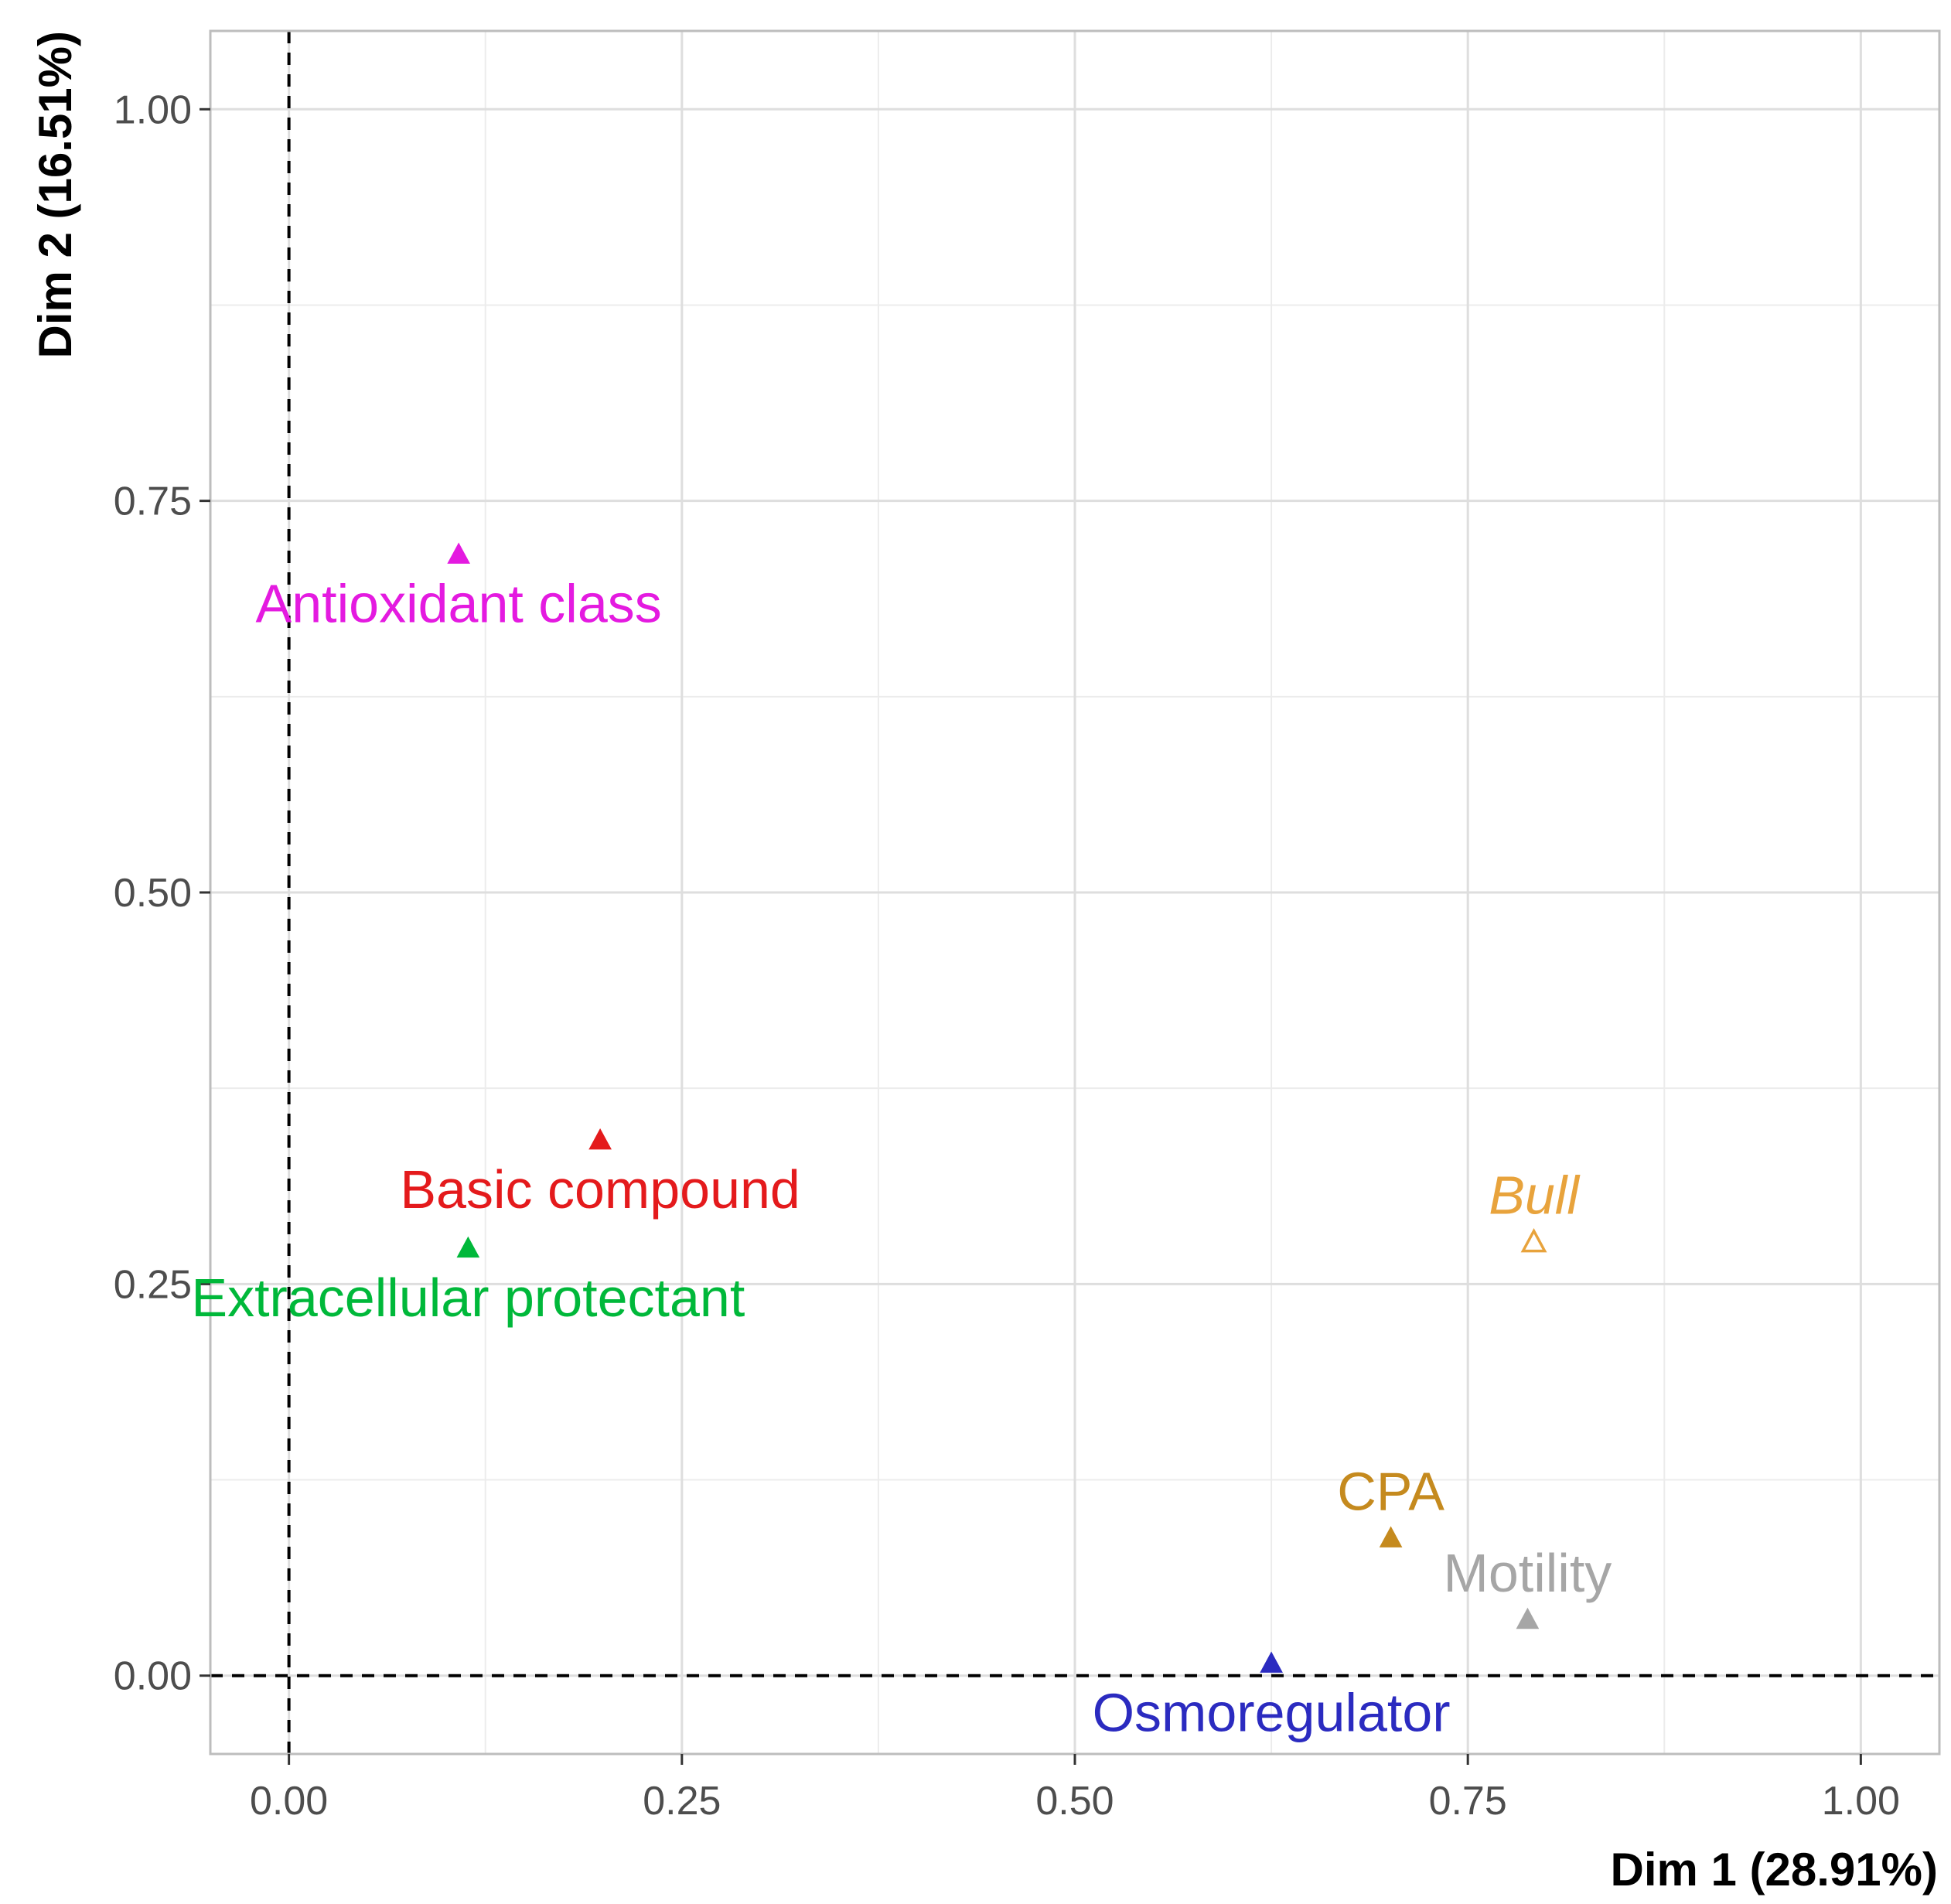  I want to click on x-tick-label: 1.00, so click(1861, 1802).